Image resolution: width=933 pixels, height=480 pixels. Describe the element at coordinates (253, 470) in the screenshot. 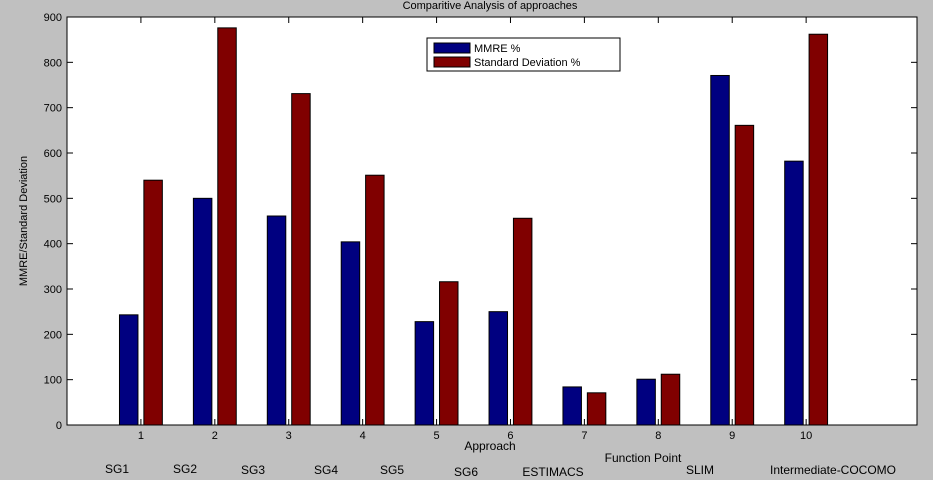

I see `approach-name-label: SG3` at that location.